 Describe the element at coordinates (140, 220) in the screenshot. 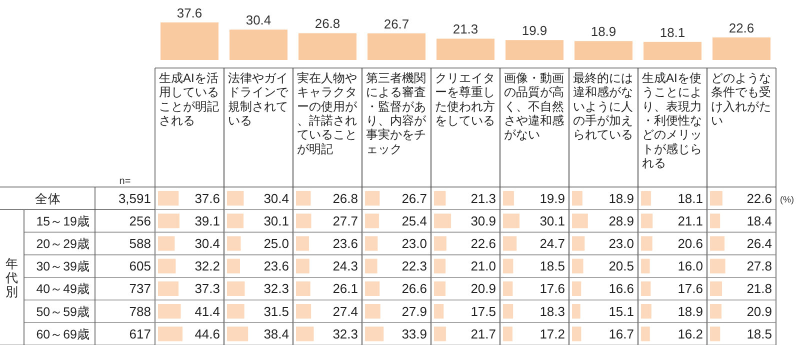

I see `text: 256` at that location.